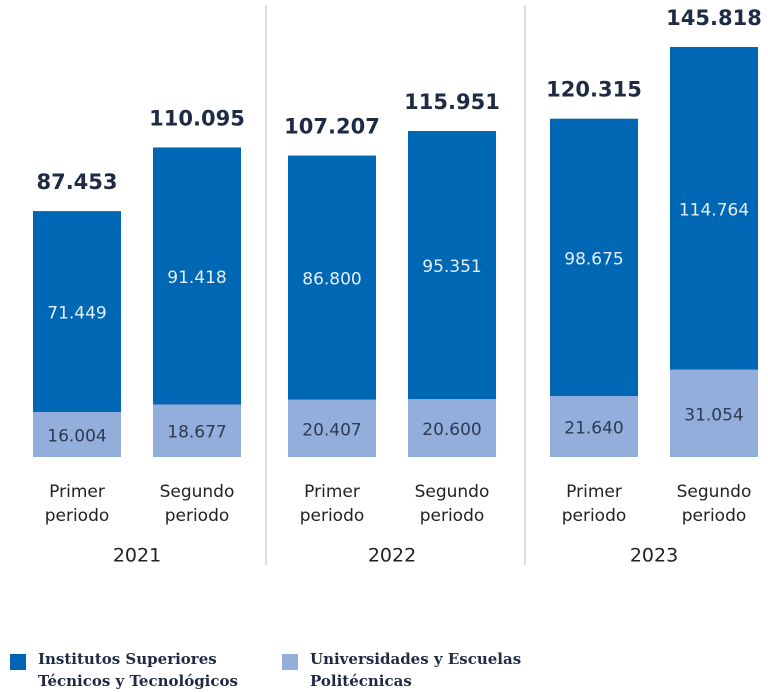  Describe the element at coordinates (332, 127) in the screenshot. I see `total-label: 107.207` at that location.